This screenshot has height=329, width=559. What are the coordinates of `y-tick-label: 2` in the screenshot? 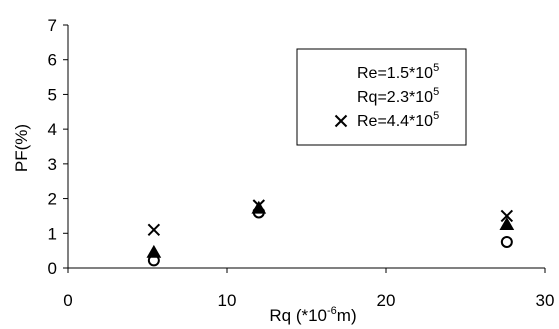 It's located at (52, 199).